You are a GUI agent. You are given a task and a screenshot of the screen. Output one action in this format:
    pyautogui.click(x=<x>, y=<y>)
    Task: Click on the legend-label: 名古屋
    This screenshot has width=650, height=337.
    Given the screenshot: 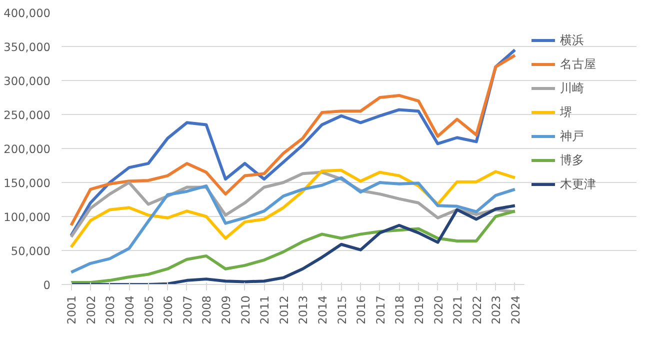 What is the action you would take?
    pyautogui.click(x=578, y=64)
    